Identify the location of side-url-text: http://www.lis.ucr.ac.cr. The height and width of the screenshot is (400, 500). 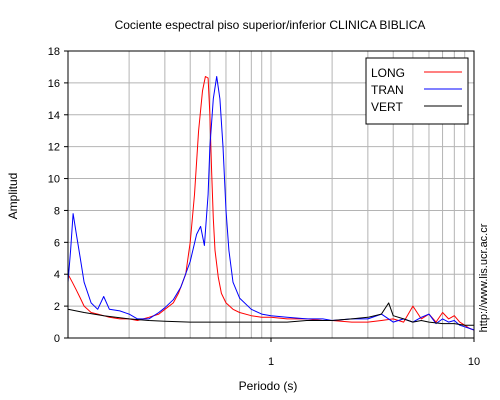
(484, 277).